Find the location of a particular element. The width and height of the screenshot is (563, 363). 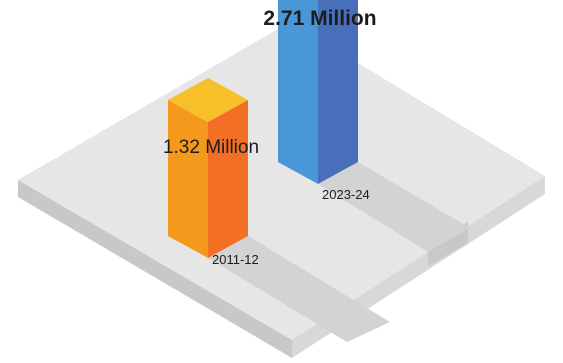

category-label-2011-12: 2011-12 is located at coordinates (235, 259).